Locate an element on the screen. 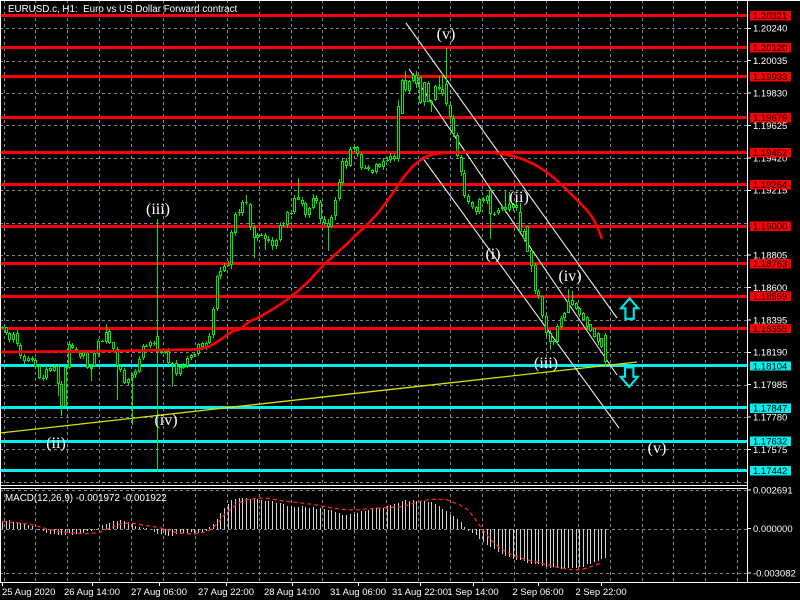 This screenshot has height=600, width=800. svg-text: (i) is located at coordinates (492, 254).